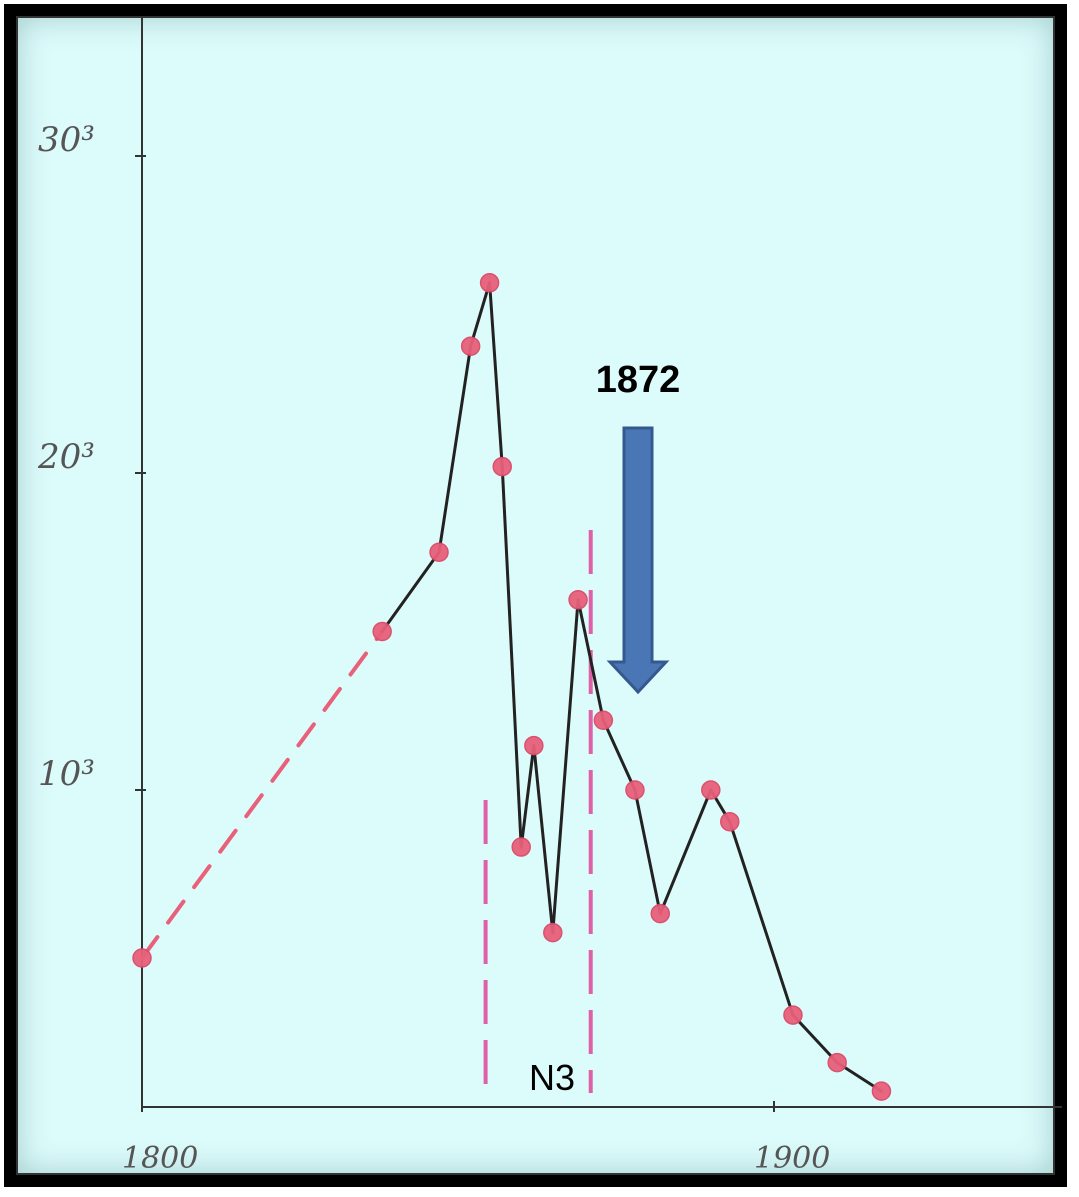  I want to click on x-tick-label: 1800, so click(160, 1158).